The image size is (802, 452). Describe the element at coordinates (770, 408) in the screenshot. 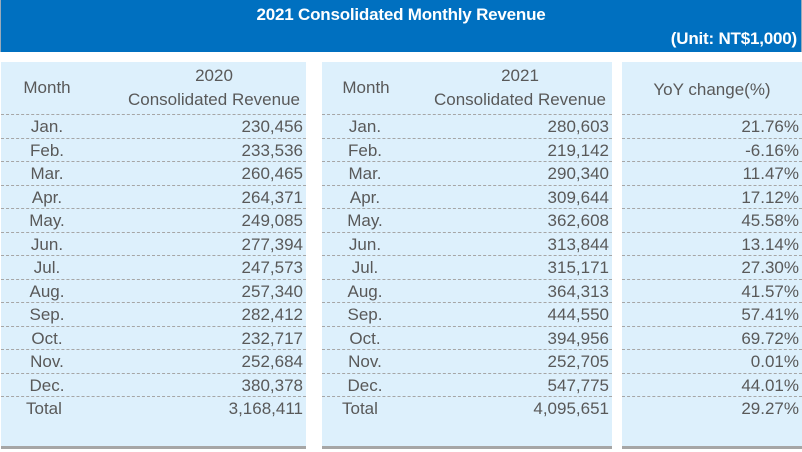

I see `yoy-cell: 29.27%` at that location.